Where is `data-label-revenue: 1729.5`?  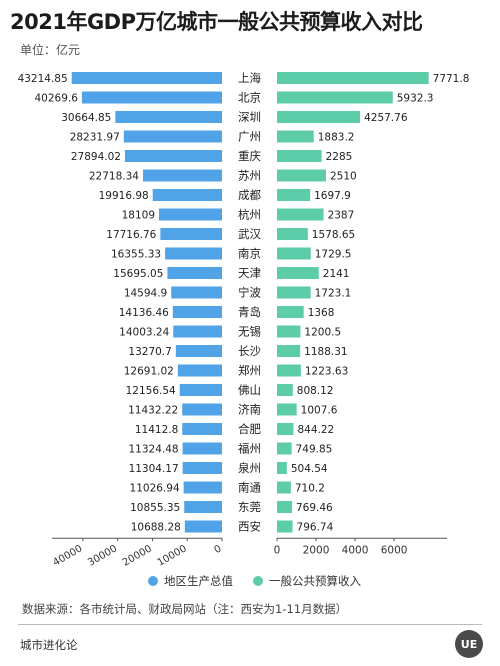
data-label-revenue: 1729.5 is located at coordinates (333, 255).